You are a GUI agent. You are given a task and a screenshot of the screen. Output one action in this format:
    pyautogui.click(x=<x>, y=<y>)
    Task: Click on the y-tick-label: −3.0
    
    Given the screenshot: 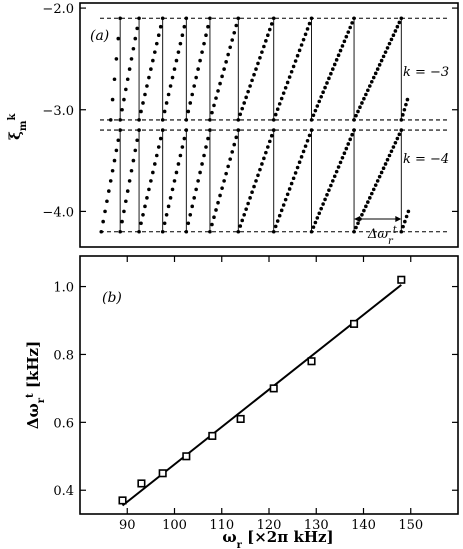 What is the action you would take?
    pyautogui.click(x=58, y=111)
    